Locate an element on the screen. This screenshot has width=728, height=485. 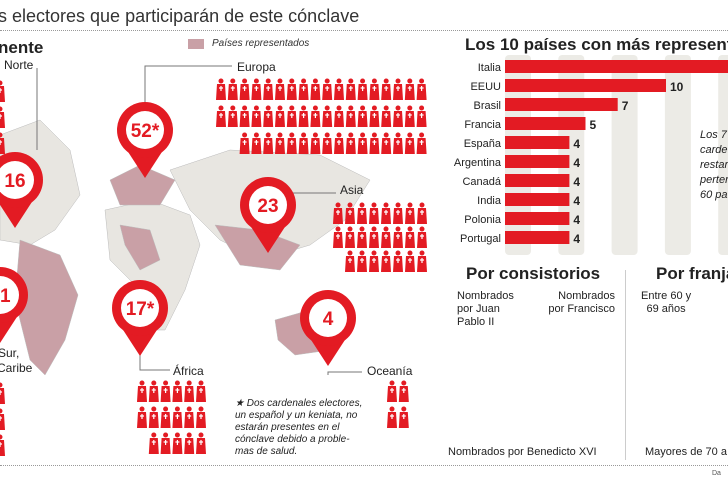
note-line: restar is located at coordinates (714, 165).